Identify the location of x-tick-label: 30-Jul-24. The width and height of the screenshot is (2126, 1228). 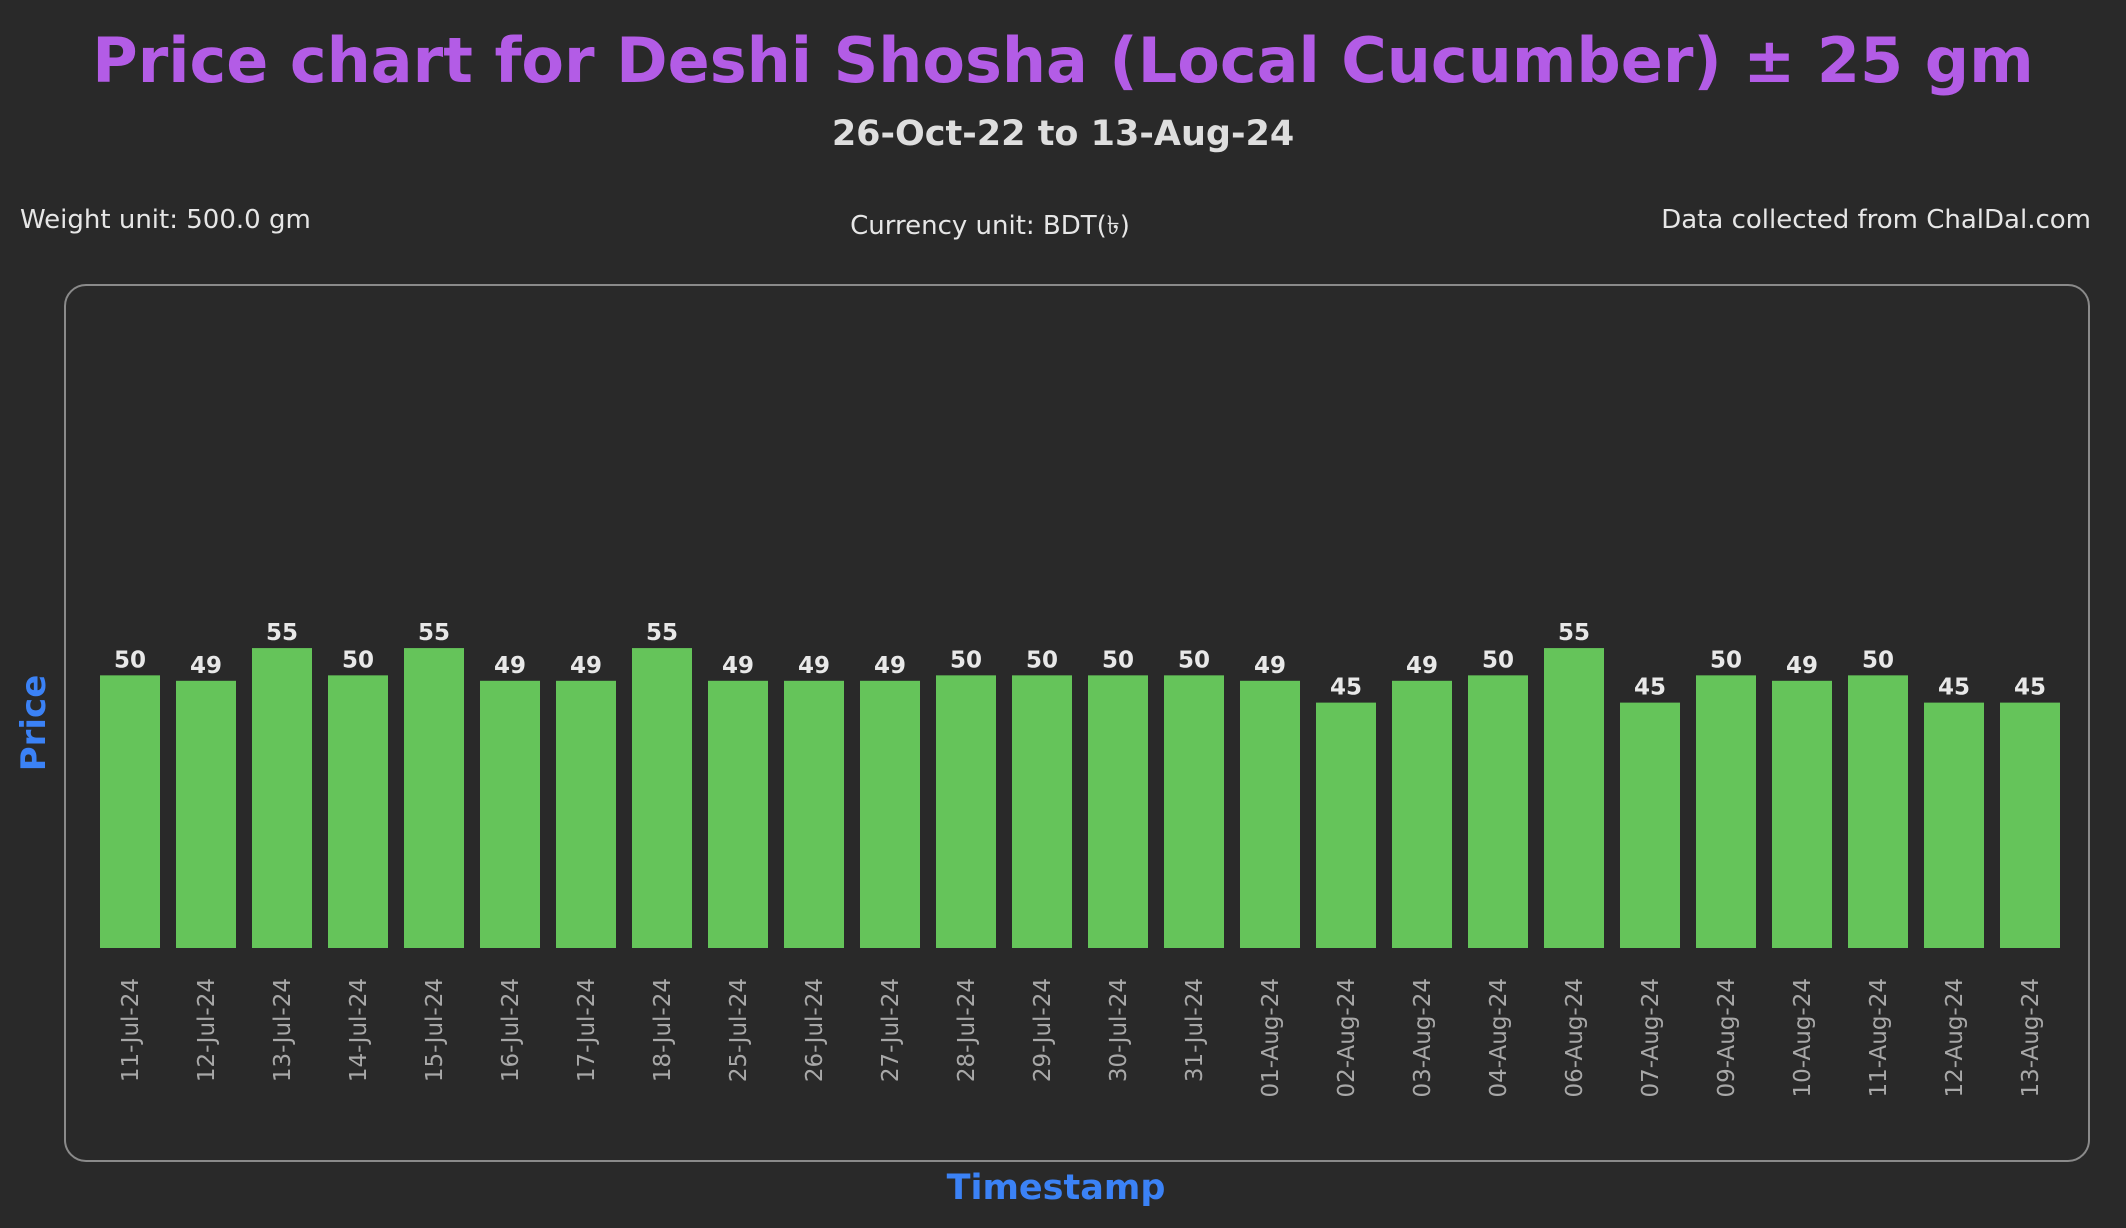
(1119, 1030).